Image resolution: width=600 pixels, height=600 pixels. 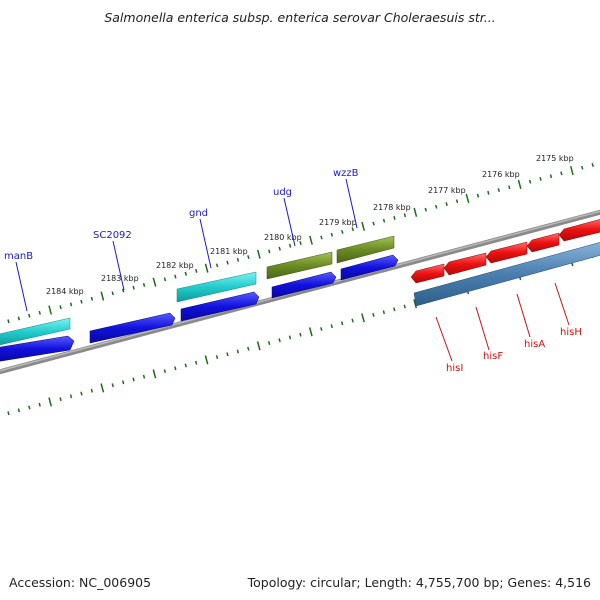 I want to click on leader-lines-forward, so click(x=186, y=245).